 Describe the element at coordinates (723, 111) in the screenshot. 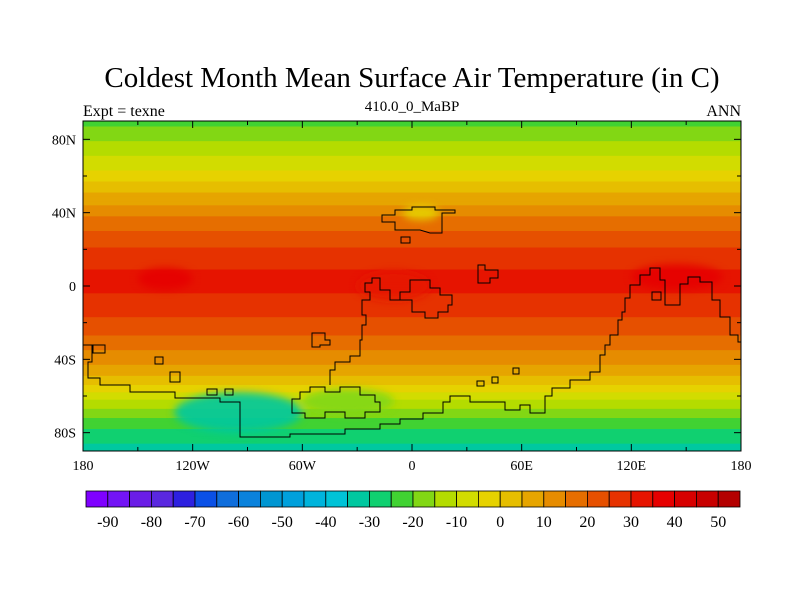

I see `right-label: ANN` at that location.